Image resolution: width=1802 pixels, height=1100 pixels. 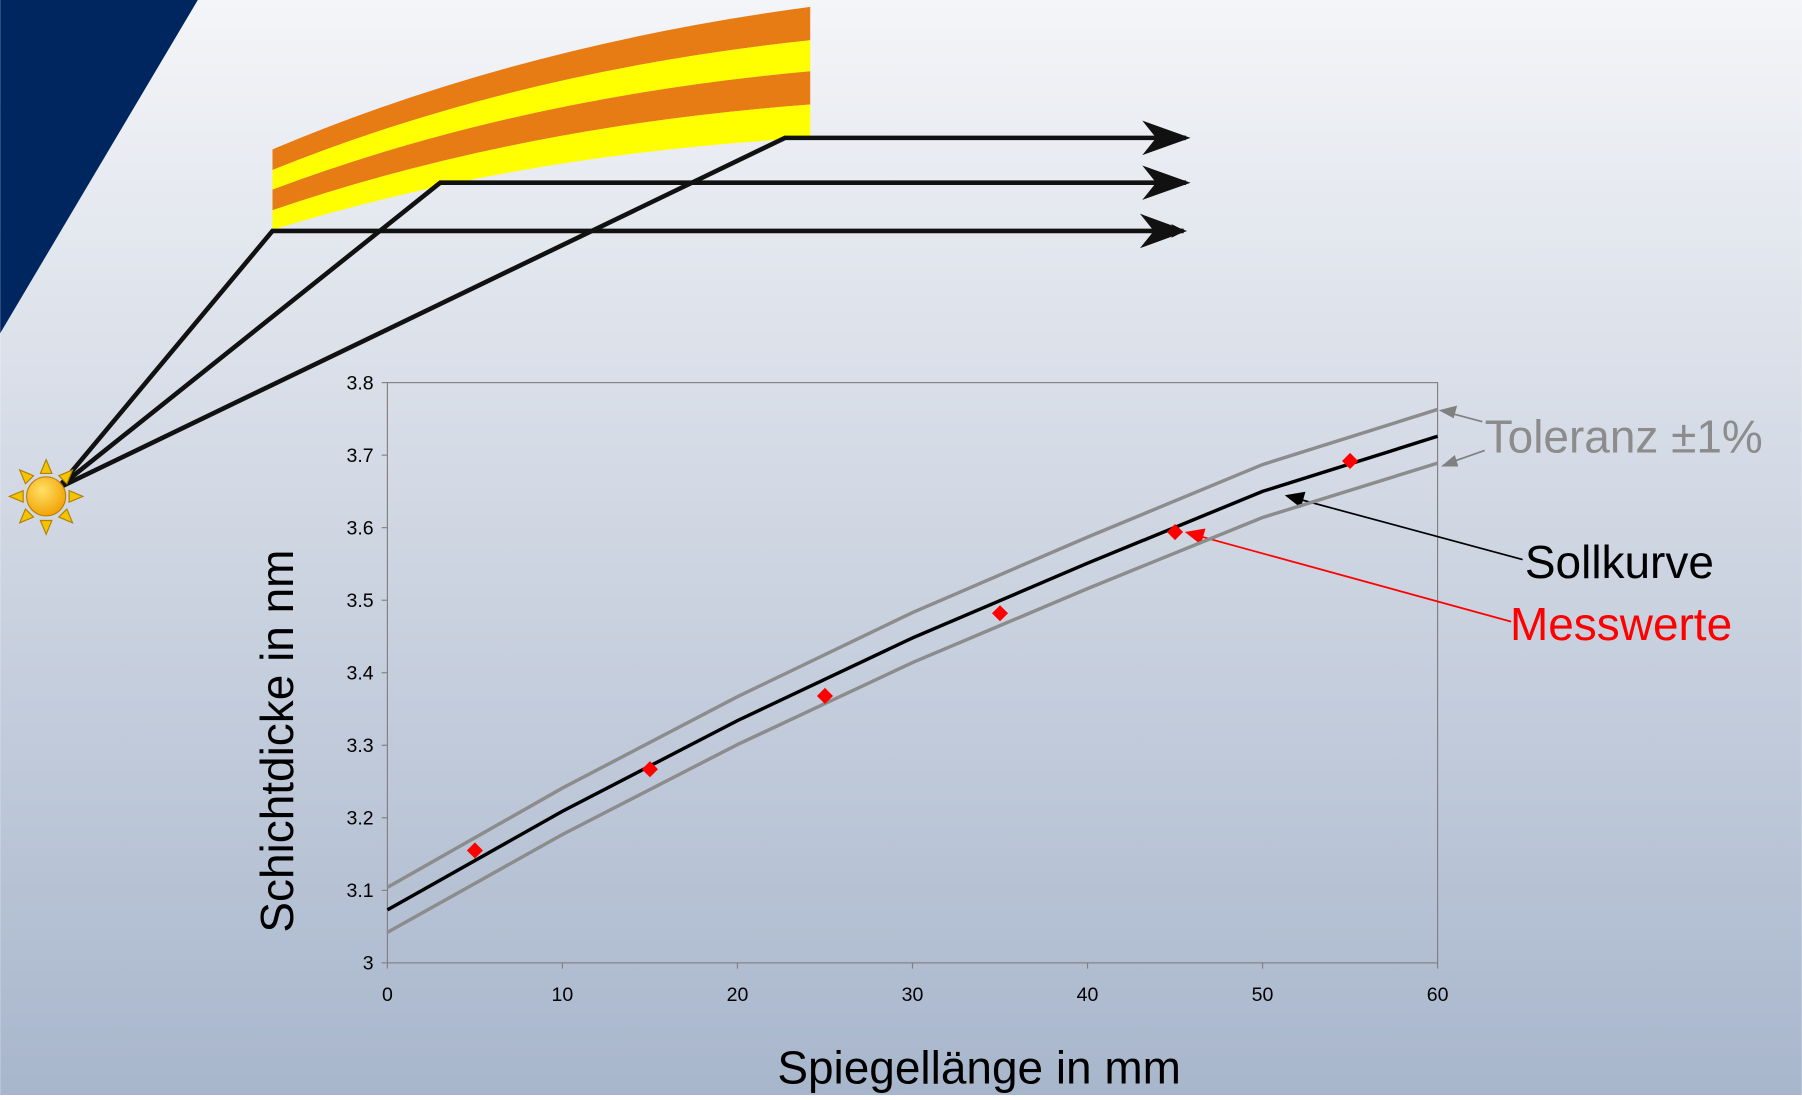 What do you see at coordinates (1619, 562) in the screenshot?
I see `legend-label: Sollkurve` at bounding box center [1619, 562].